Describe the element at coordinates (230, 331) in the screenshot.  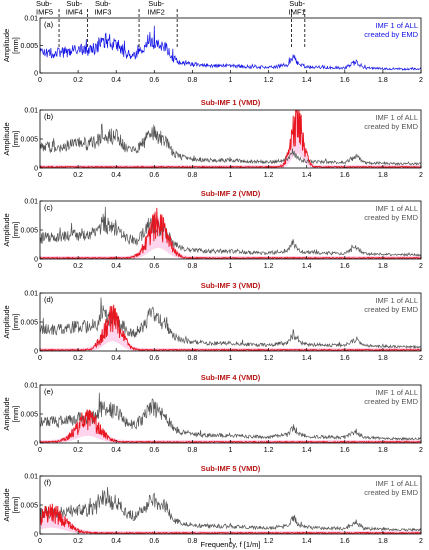
I see `vmd-band` at that location.